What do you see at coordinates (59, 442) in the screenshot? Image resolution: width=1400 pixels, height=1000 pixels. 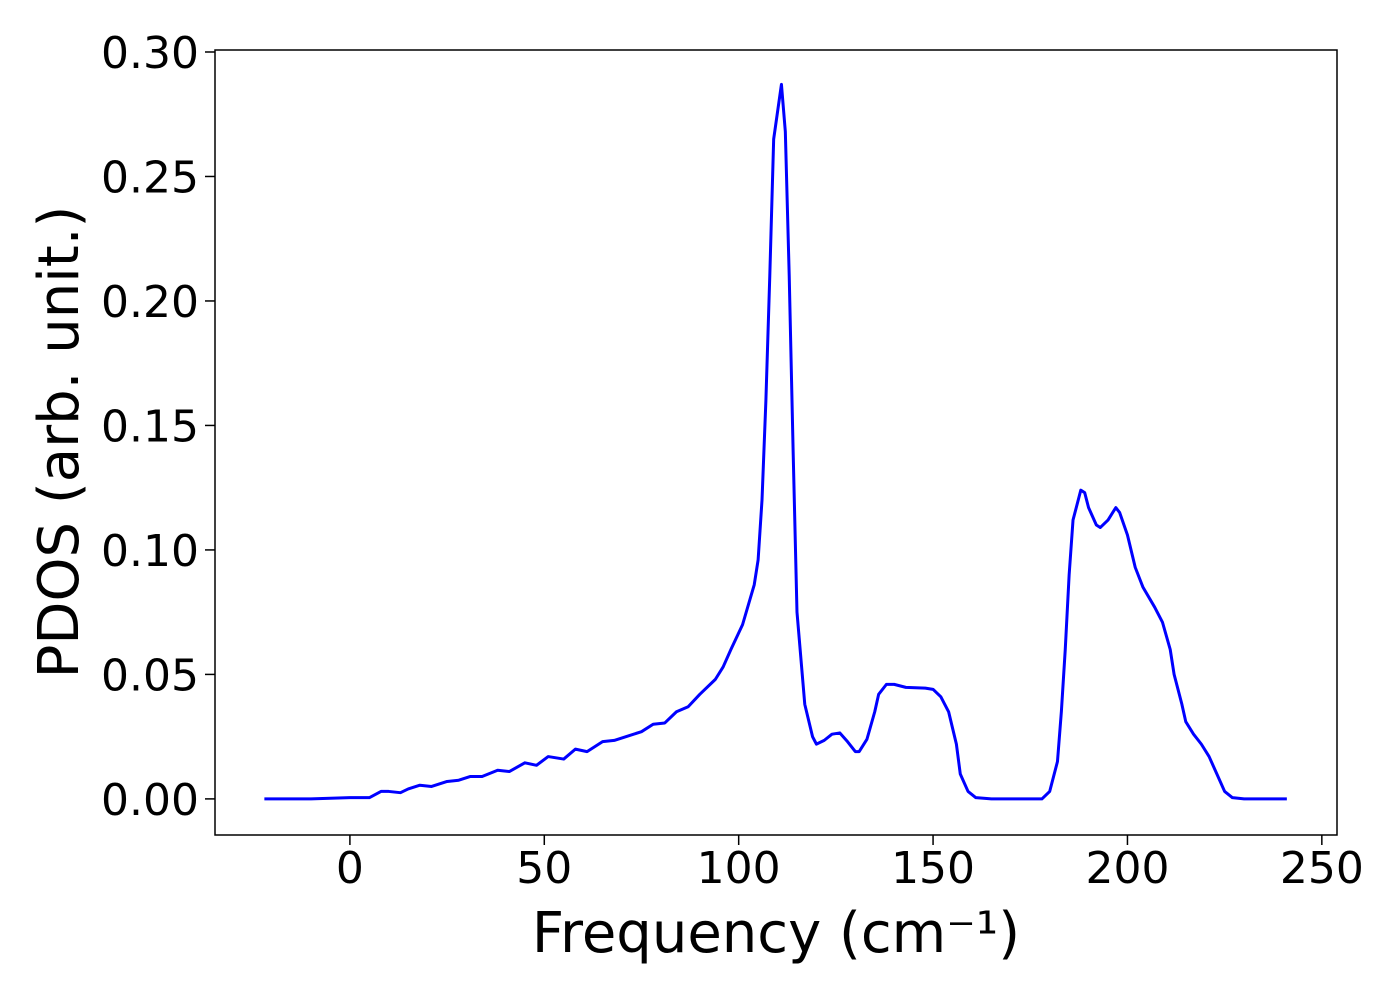 I see `y-axis-label: PDOS (arb. unit.)` at bounding box center [59, 442].